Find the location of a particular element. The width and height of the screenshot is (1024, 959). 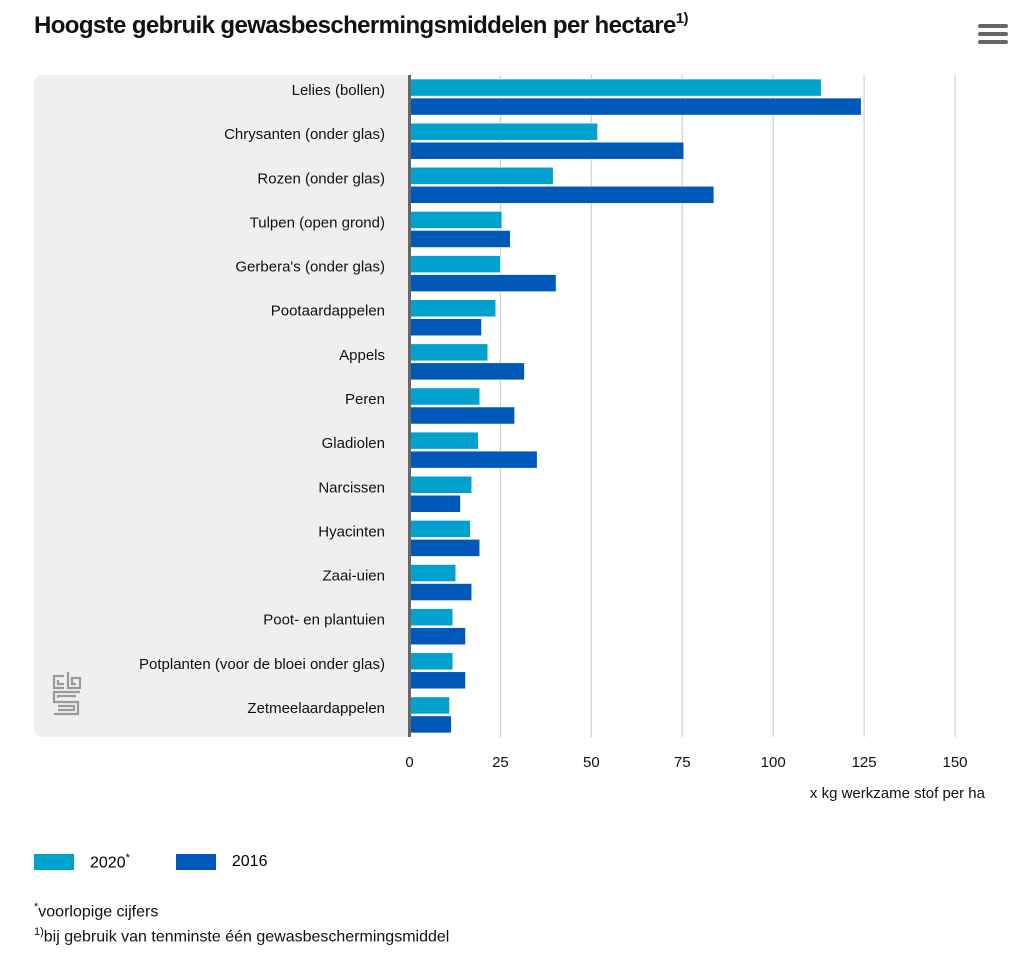

hamburger-menu-icon is located at coordinates (993, 36).